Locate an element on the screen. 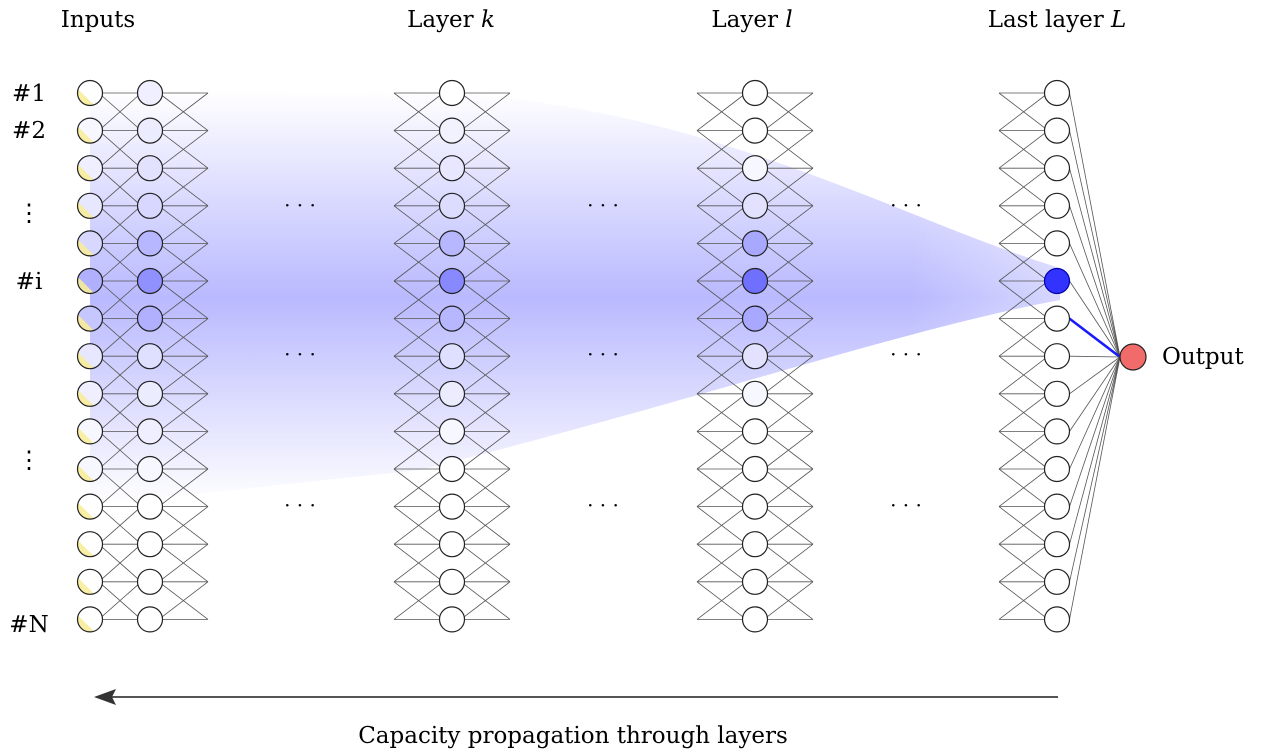 The height and width of the screenshot is (754, 1266). ellipsis-h-1-top: · · · is located at coordinates (300, 205).